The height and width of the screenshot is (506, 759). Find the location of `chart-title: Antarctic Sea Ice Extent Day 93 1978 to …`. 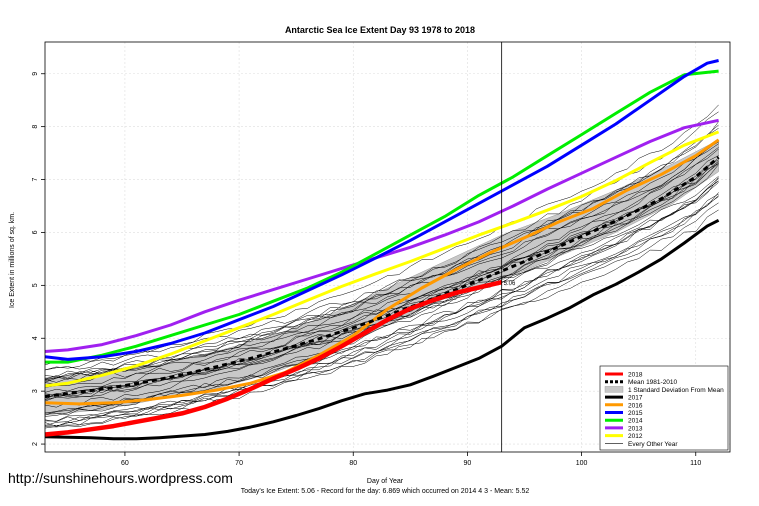

chart-title: Antarctic Sea Ice Extent Day 93 1978 to … is located at coordinates (380, 30).